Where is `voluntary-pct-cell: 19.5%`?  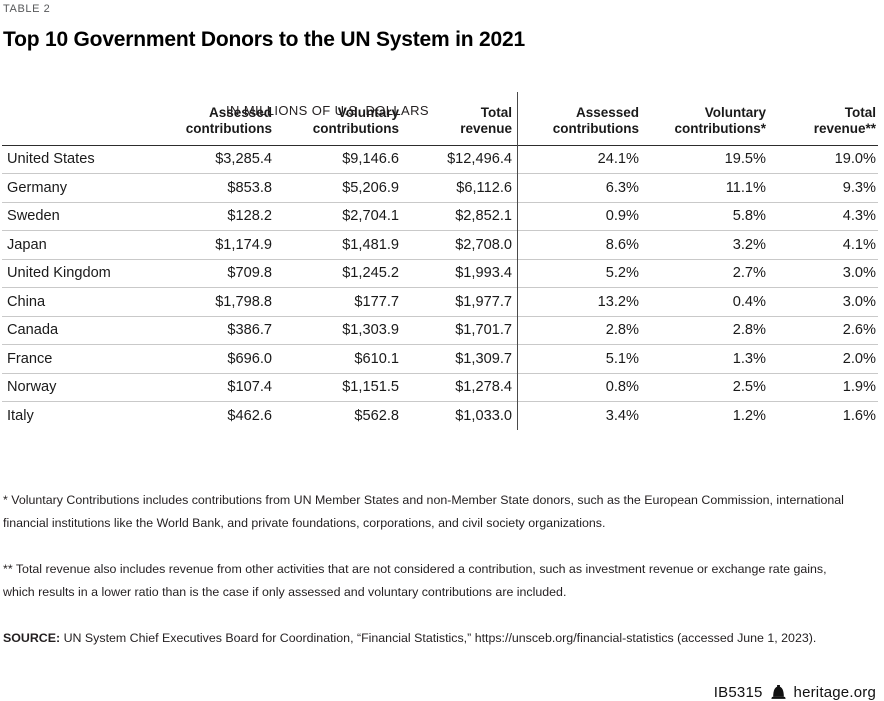
voluntary-pct-cell: 19.5% is located at coordinates (702, 159).